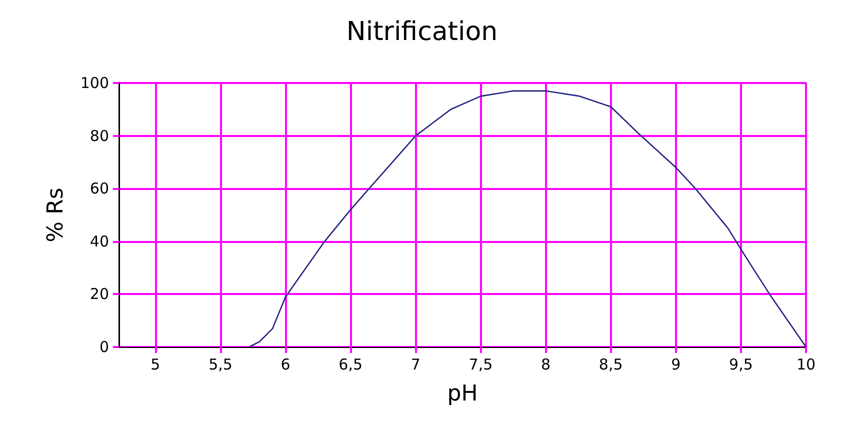  I want to click on y-tick-label: 0, so click(104, 347).